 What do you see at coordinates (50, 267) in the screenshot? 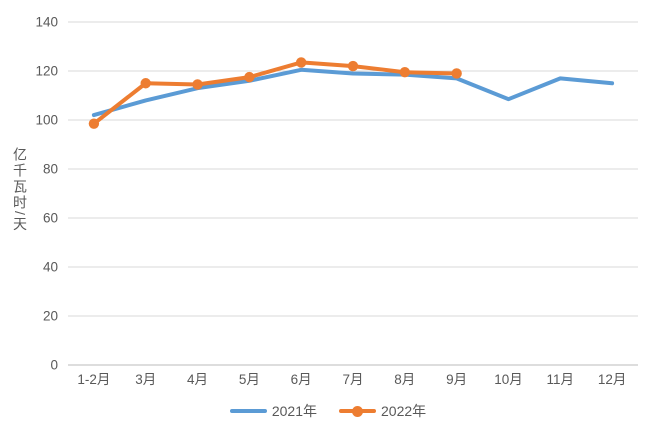
I see `y-tick-label: 40` at bounding box center [50, 267].